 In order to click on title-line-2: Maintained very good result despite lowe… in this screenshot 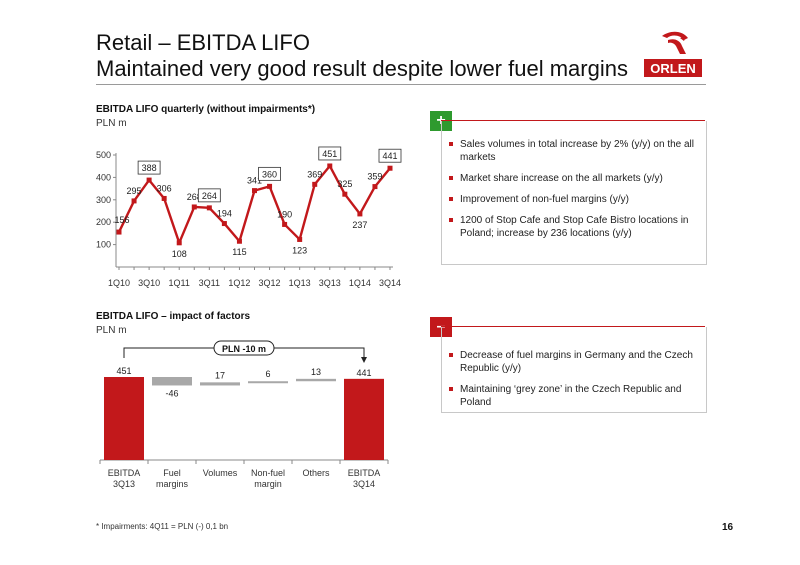, I will do `click(362, 68)`.